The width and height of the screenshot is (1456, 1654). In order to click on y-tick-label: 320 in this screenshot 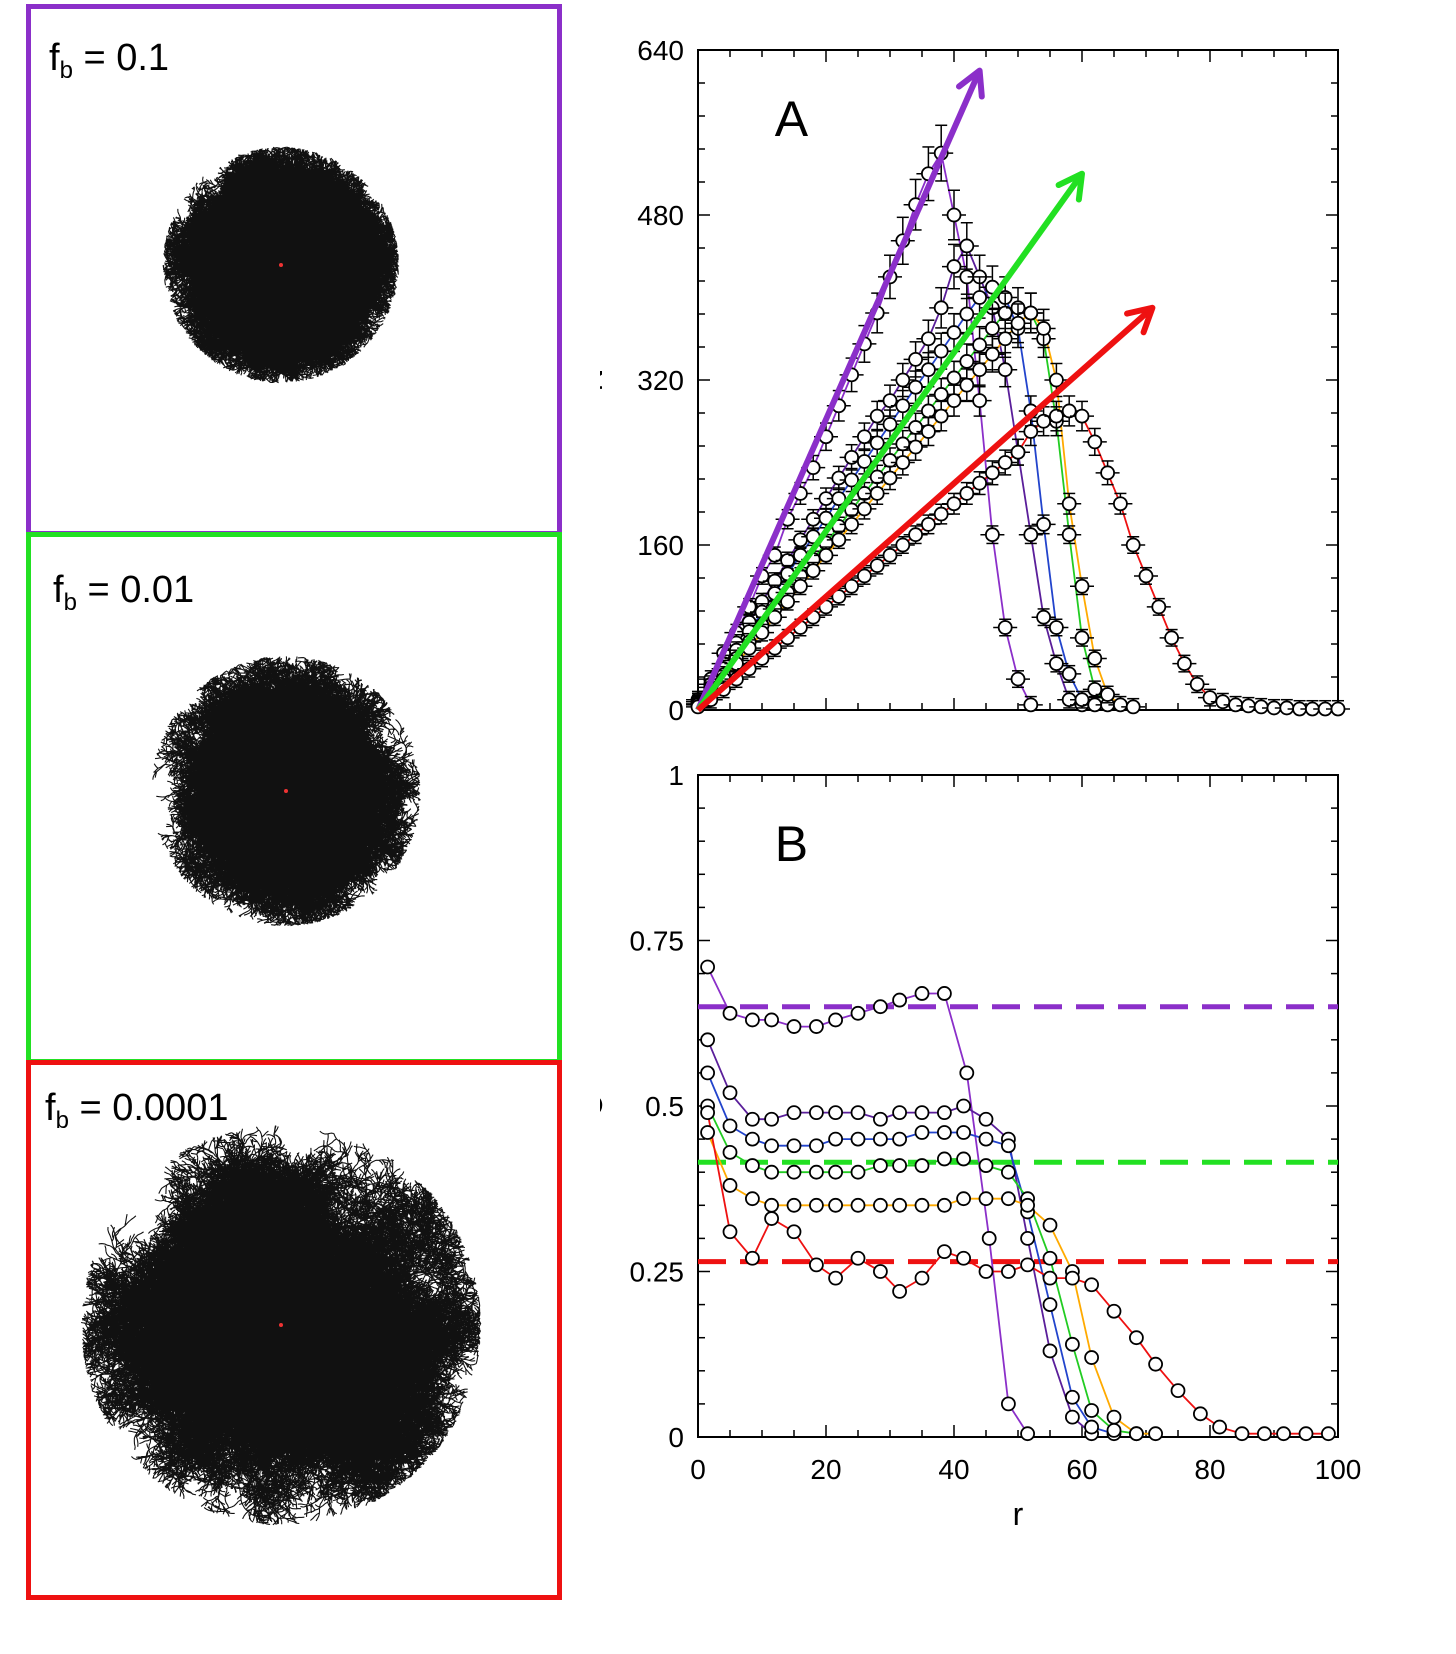, I will do `click(660, 380)`.